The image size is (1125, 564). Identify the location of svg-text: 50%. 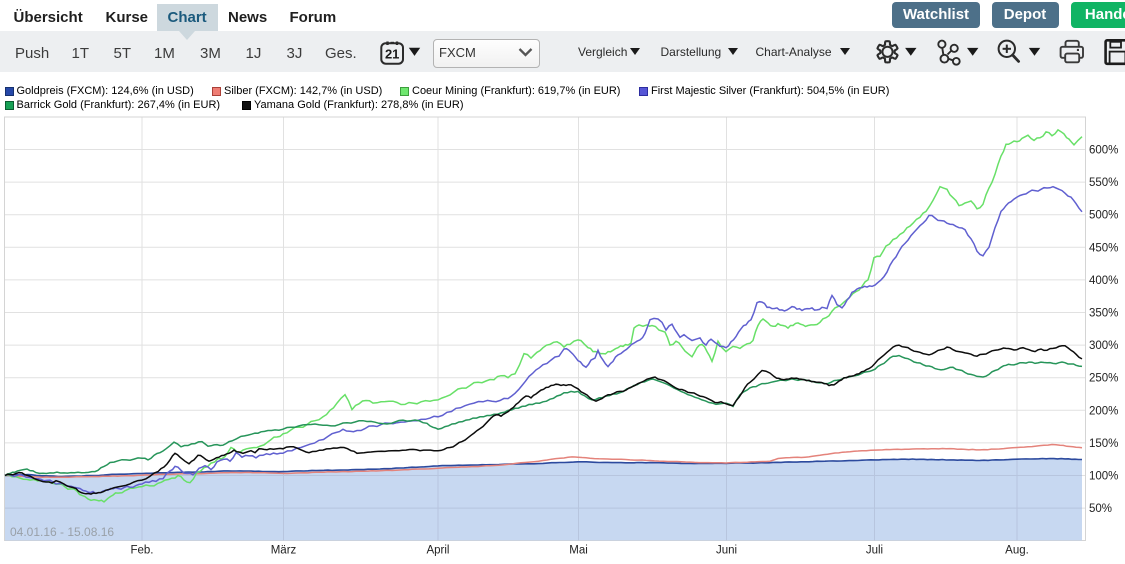
(1100, 509).